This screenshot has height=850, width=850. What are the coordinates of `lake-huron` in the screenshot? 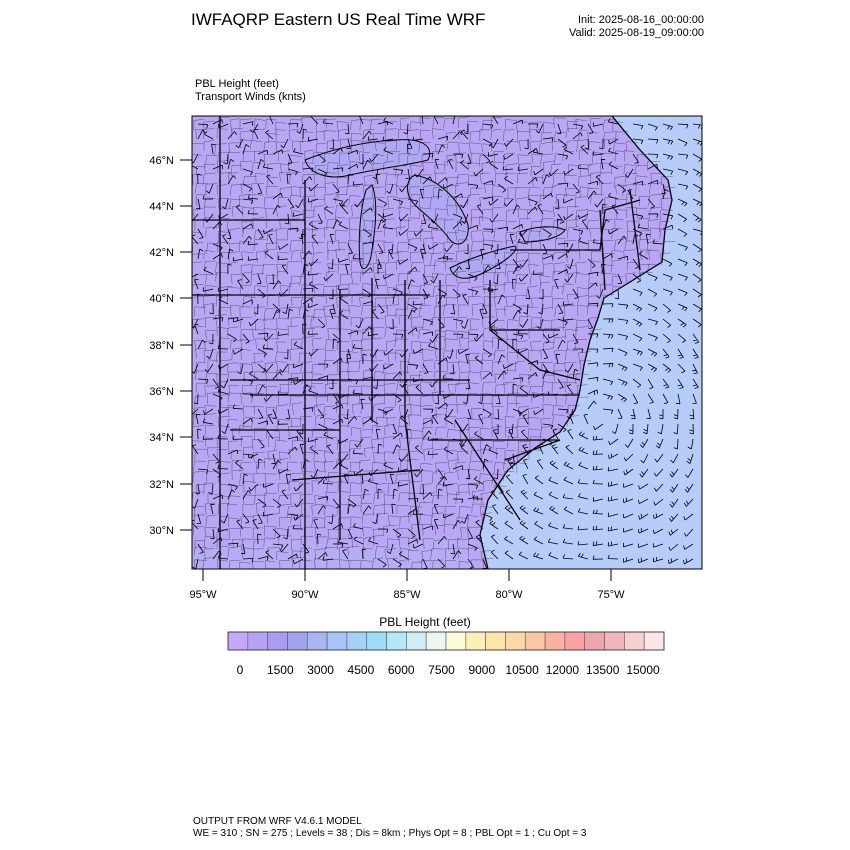 It's located at (438, 209).